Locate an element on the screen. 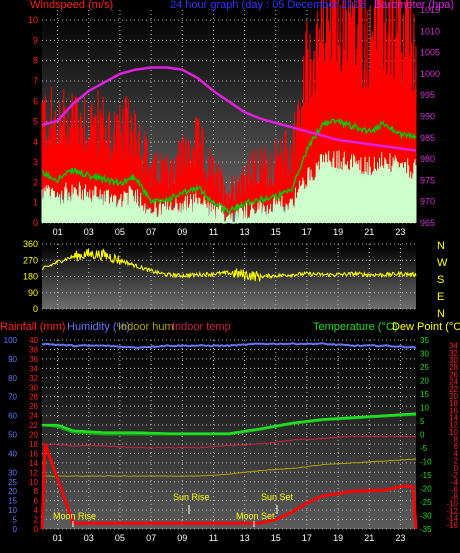  compass-n-bottom: N is located at coordinates (441, 314).